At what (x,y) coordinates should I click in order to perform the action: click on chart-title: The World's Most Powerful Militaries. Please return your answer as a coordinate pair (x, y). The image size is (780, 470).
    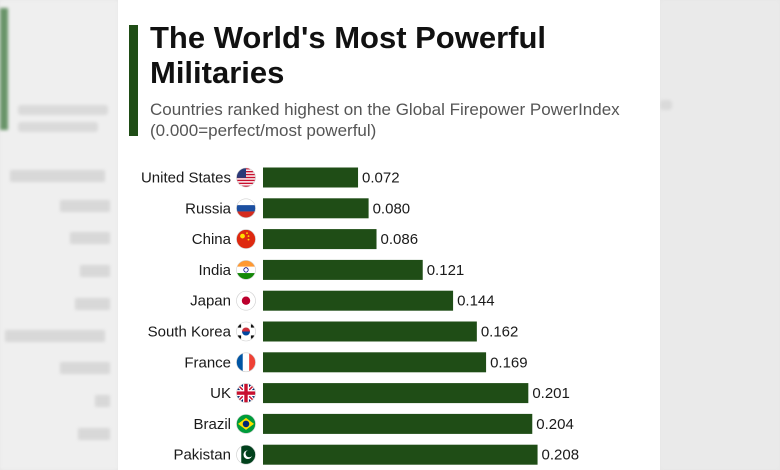
    Looking at the image, I should click on (348, 55).